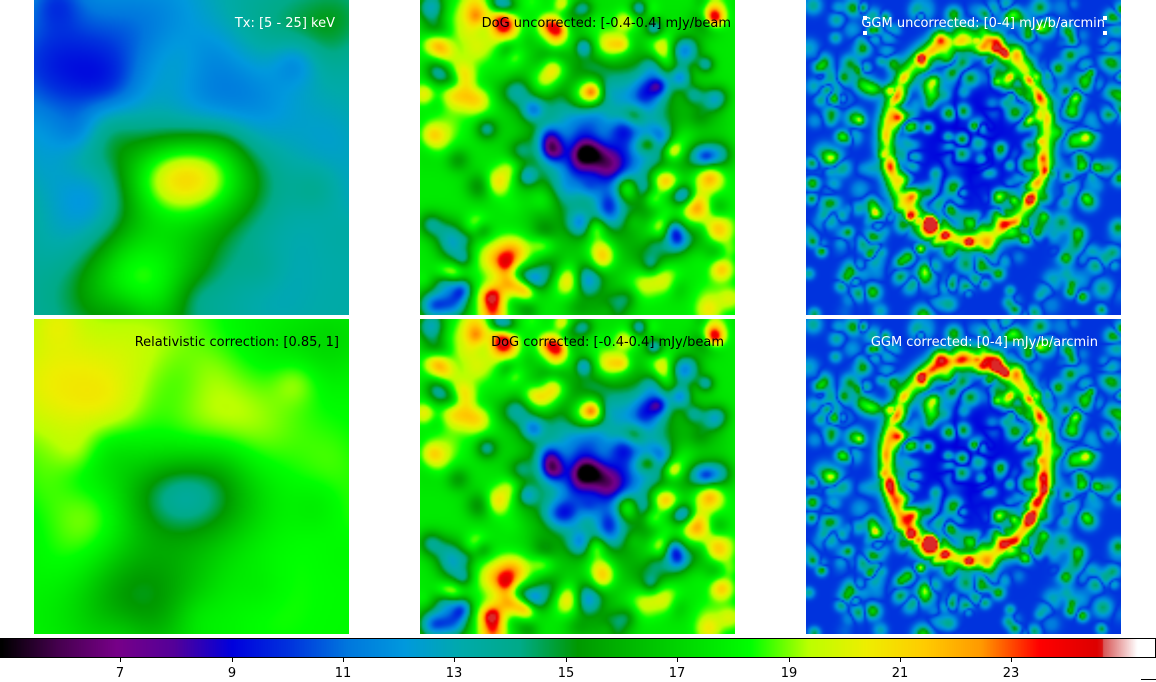 The width and height of the screenshot is (1156, 682). I want to click on ggm-marker-bottom-right, so click(1105, 33).